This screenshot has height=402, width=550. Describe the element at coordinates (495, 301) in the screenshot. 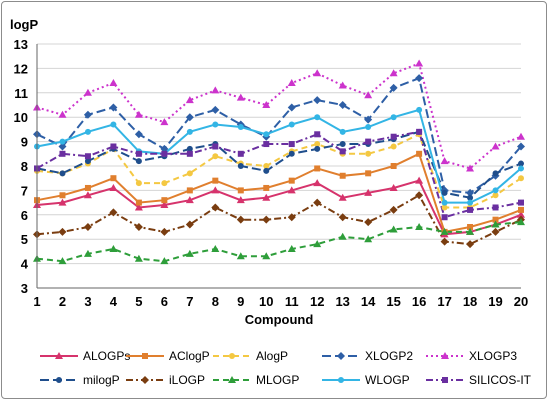

I see `x-tick-label: 19` at that location.